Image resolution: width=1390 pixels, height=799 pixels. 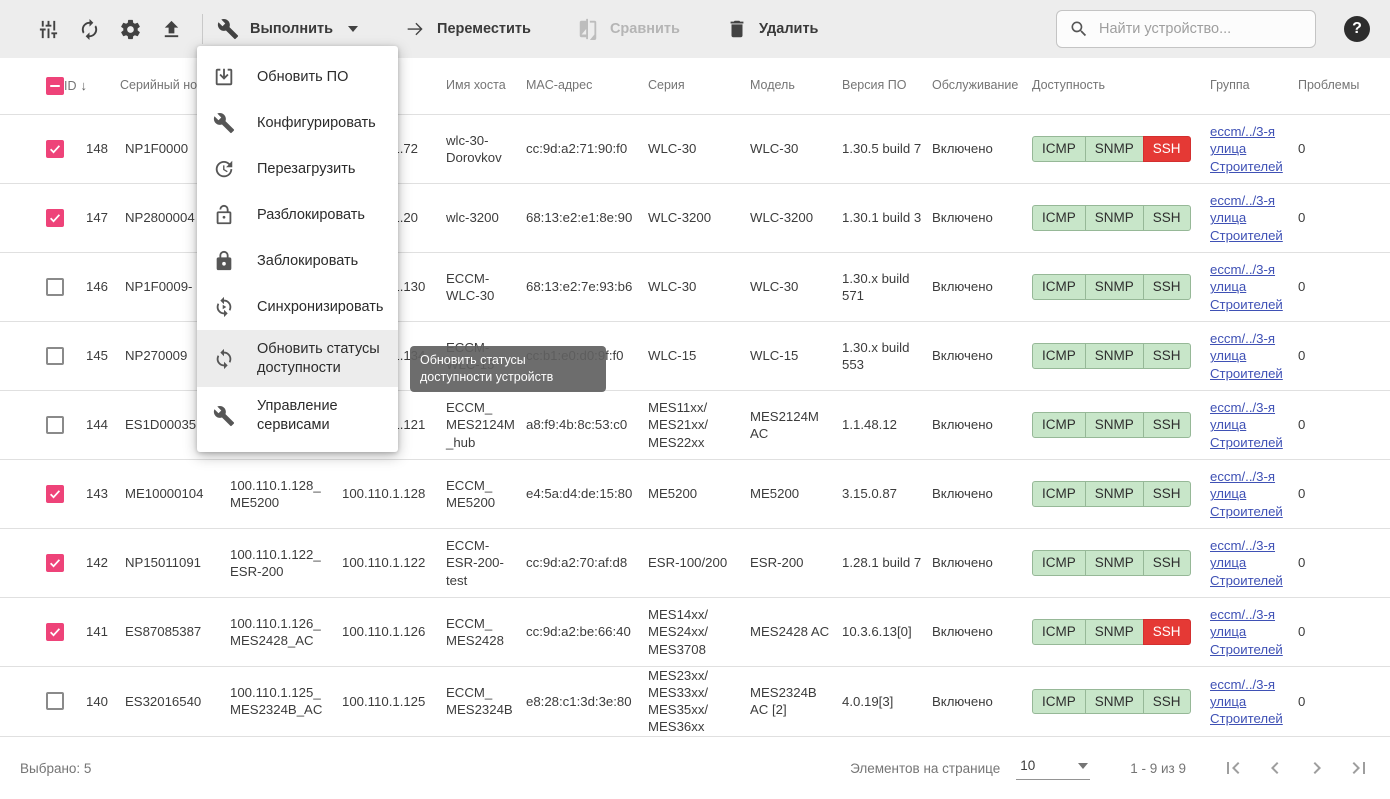 I want to click on device-id: 148, so click(x=97, y=149).